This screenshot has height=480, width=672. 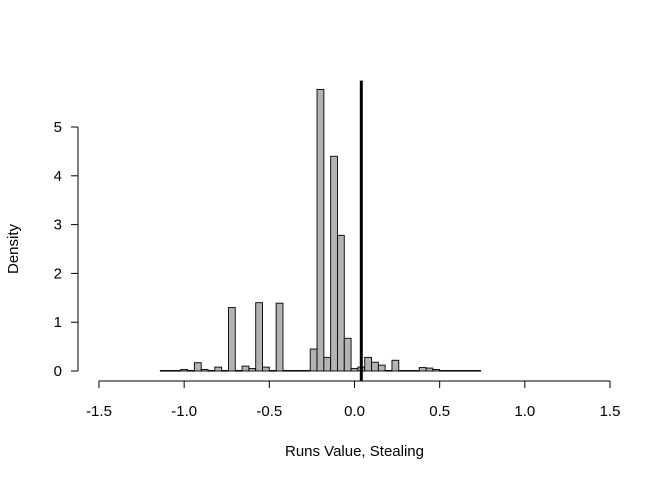 I want to click on y-tick-label: 5, so click(x=58, y=127).